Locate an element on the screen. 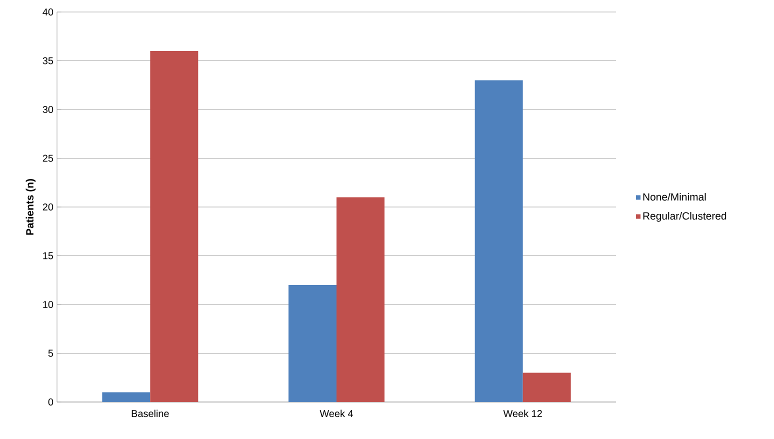 The height and width of the screenshot is (439, 774). x-tick-label: Baseline is located at coordinates (150, 414).